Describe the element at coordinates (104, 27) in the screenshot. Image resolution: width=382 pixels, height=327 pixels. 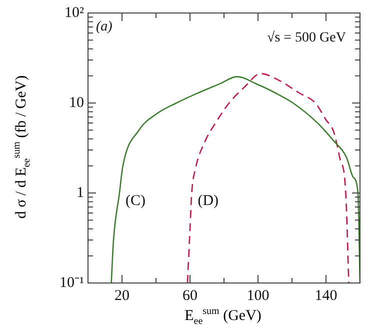
I see `annotation: (a)` at that location.